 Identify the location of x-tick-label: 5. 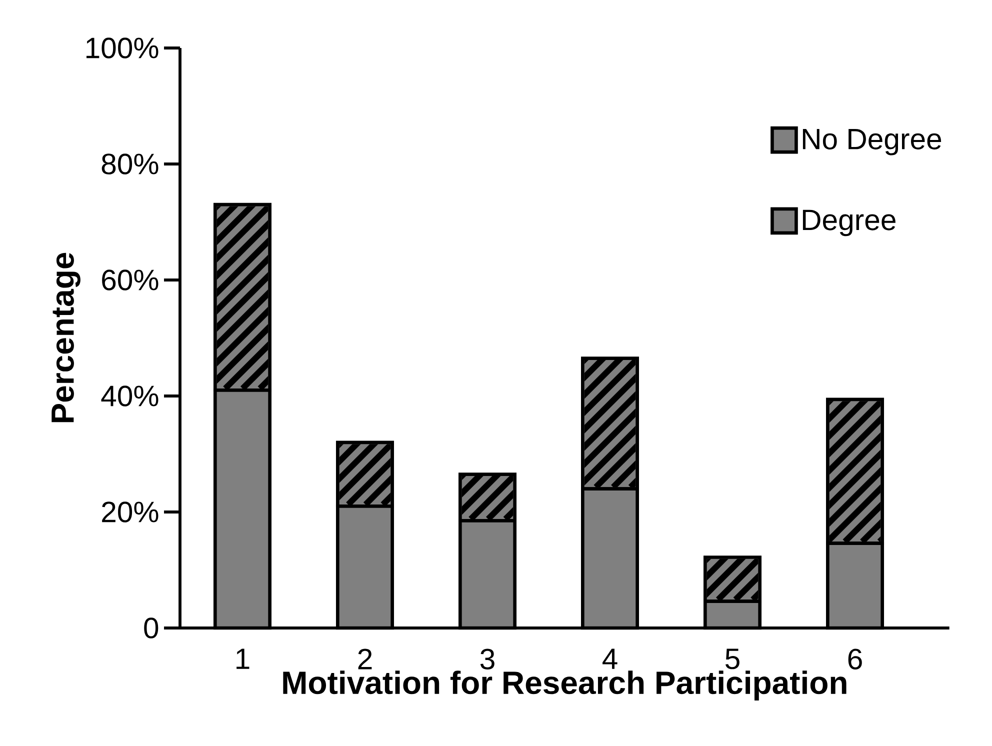
(733, 659).